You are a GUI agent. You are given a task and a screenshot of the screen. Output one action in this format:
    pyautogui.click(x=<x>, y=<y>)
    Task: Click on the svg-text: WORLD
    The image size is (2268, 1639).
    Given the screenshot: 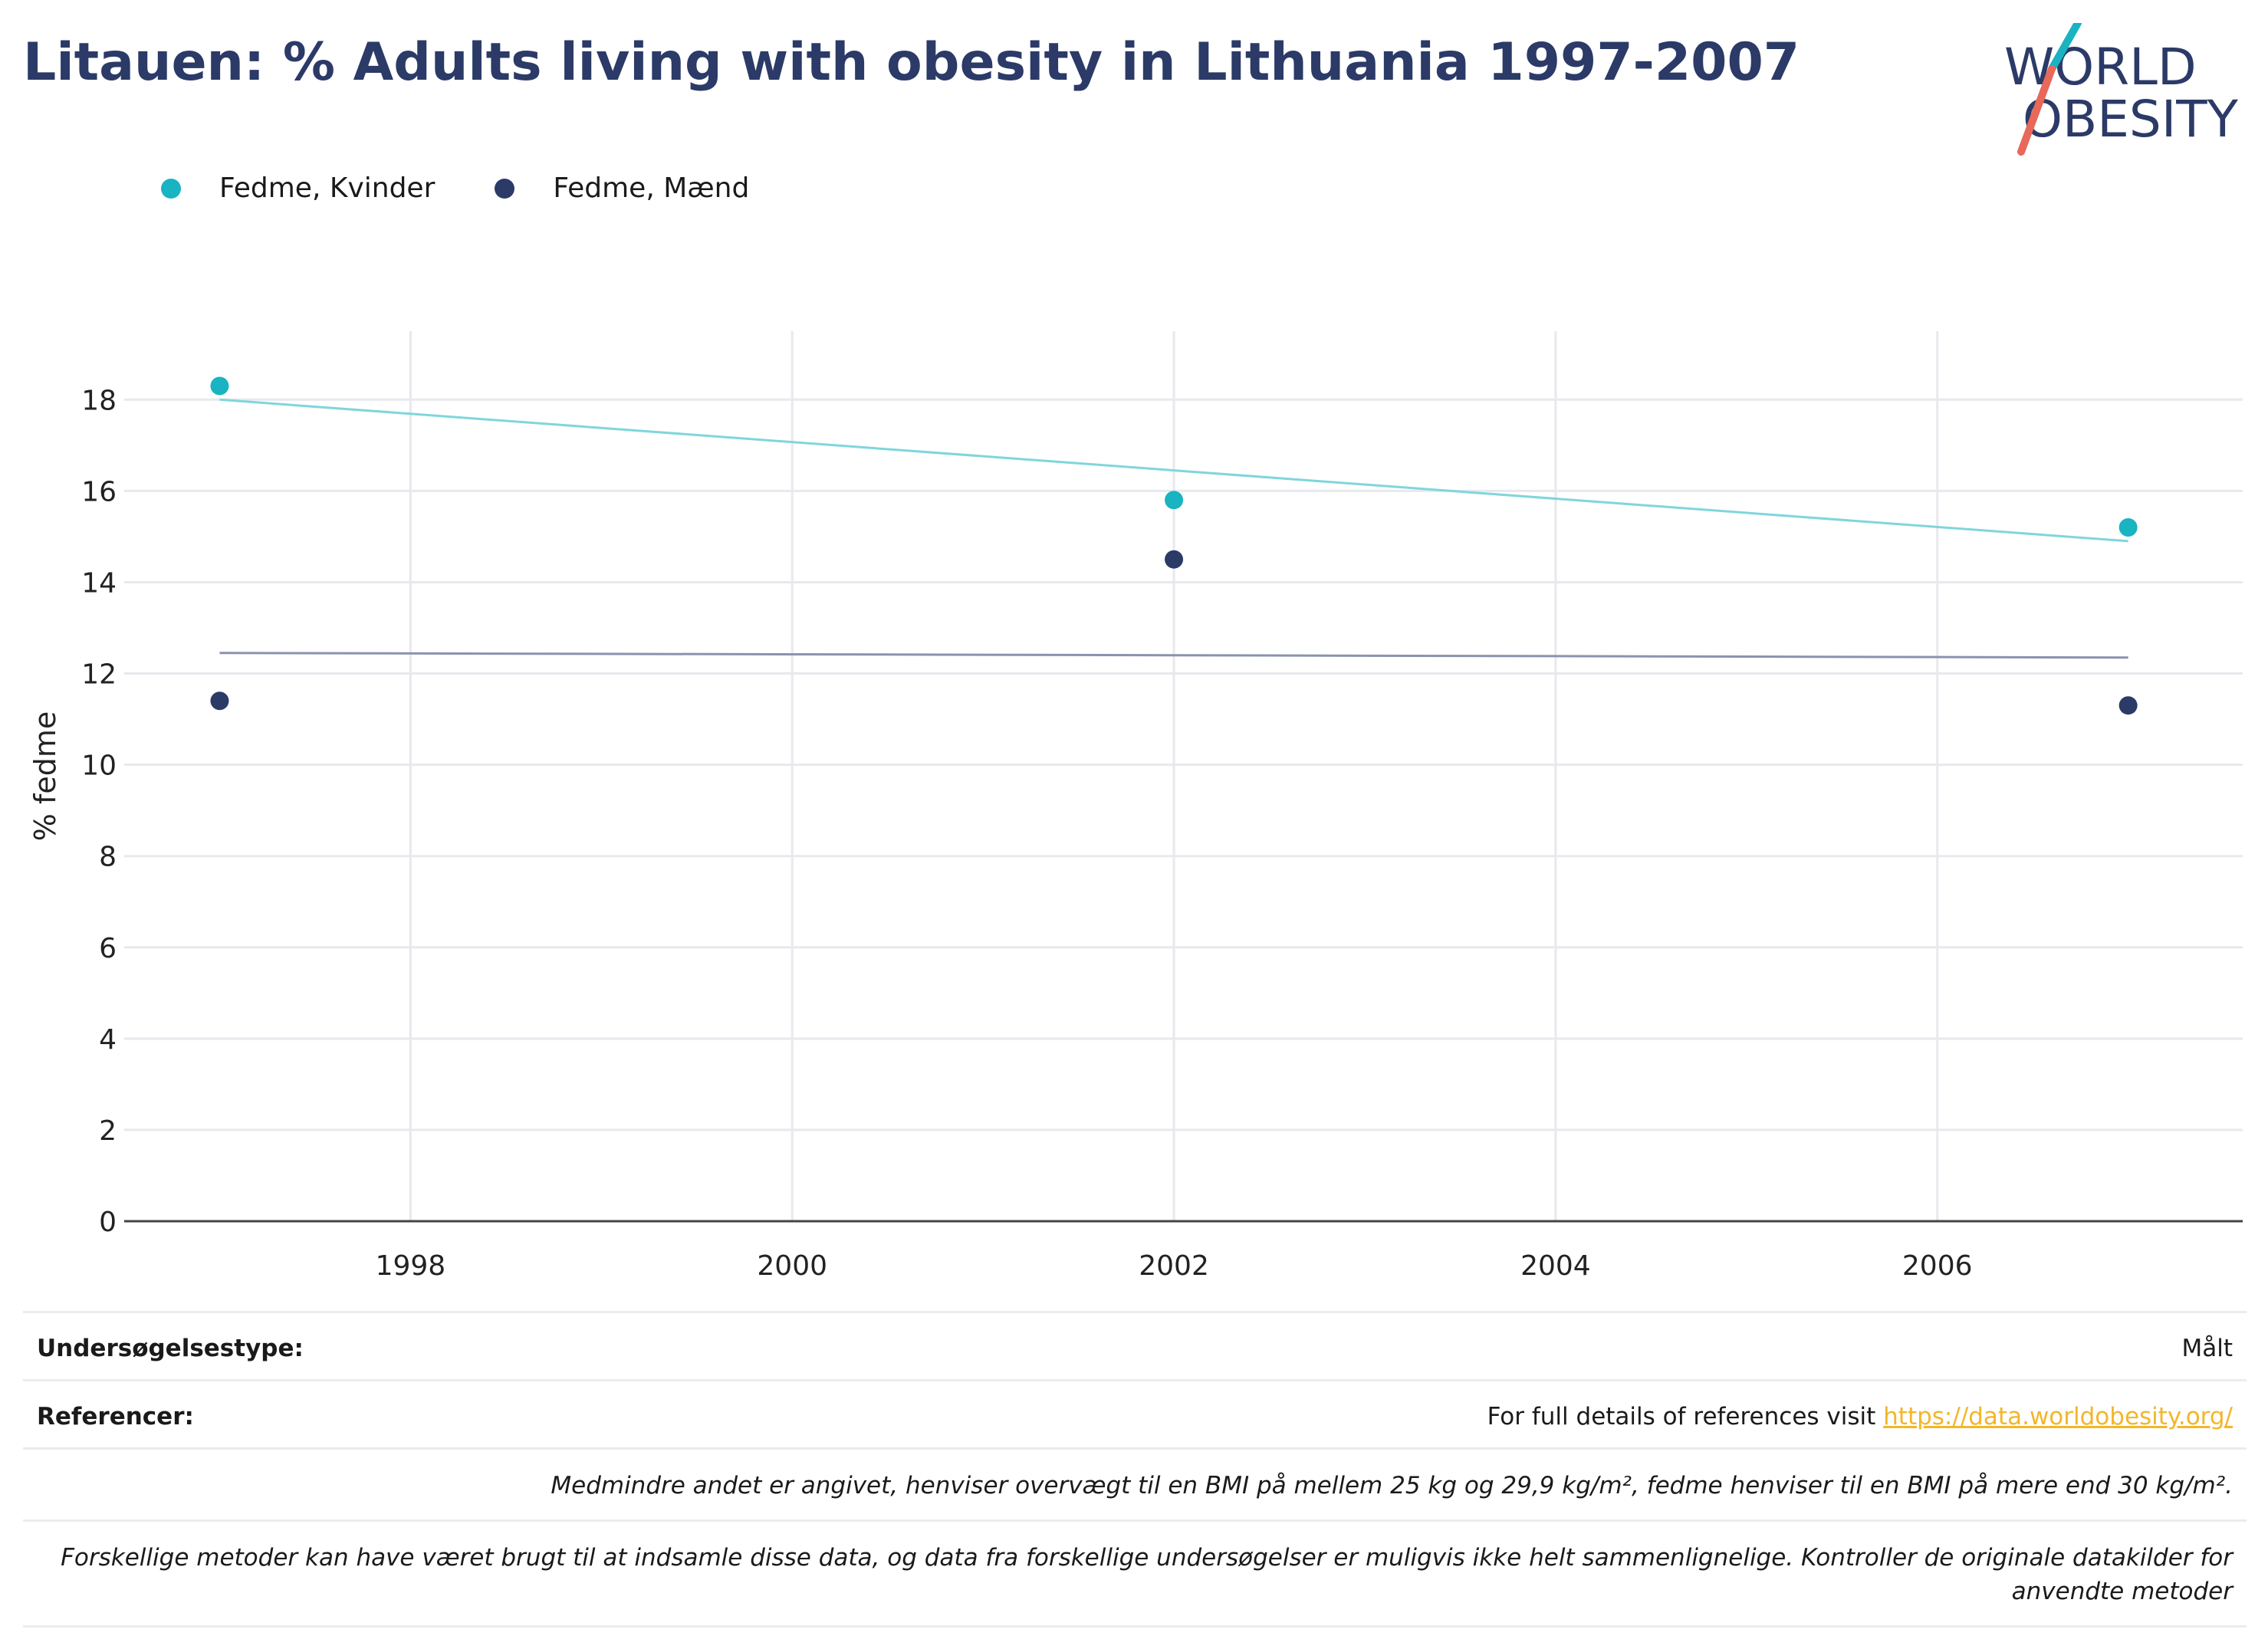 What is the action you would take?
    pyautogui.click(x=2100, y=67)
    